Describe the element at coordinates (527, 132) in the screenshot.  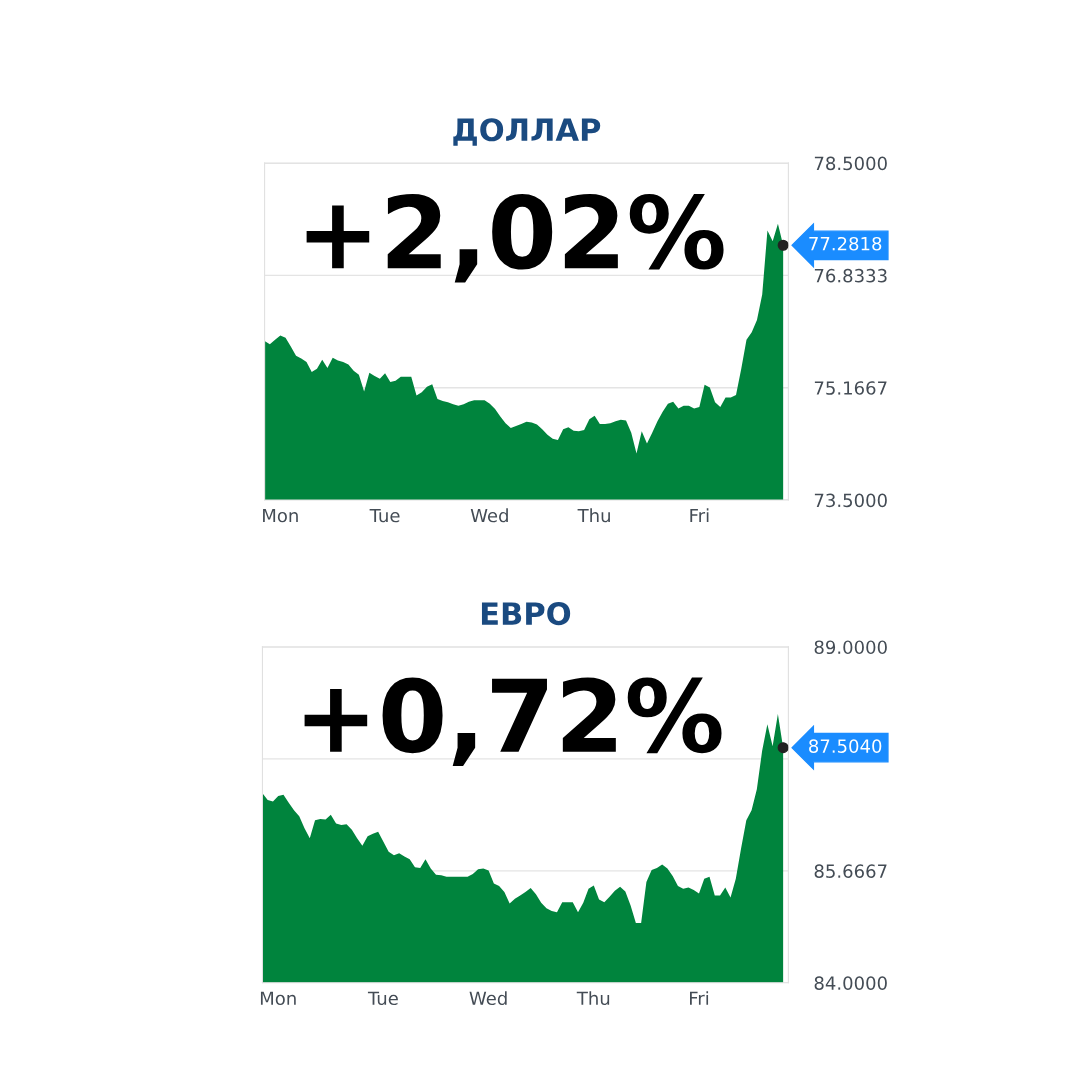
I see `chart-title: ДОЛЛАР` at that location.